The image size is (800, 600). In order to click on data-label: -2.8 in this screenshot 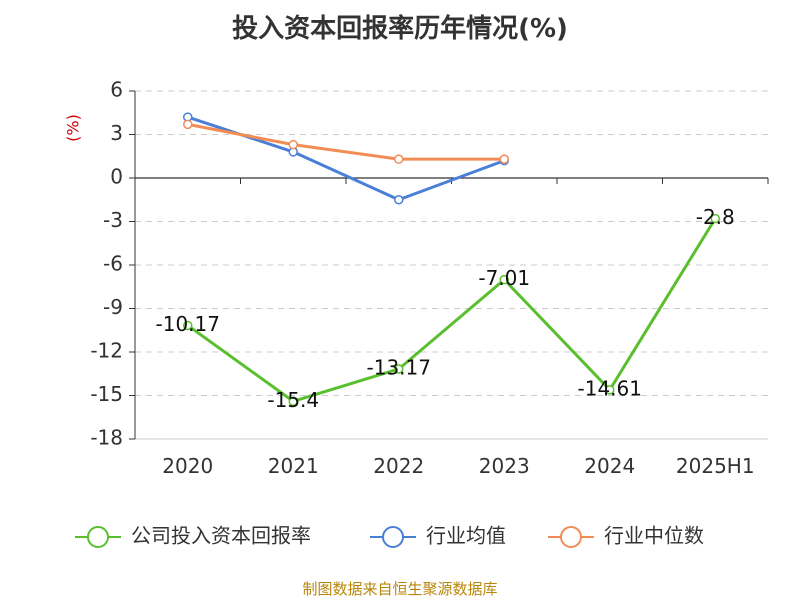, I will do `click(715, 217)`.